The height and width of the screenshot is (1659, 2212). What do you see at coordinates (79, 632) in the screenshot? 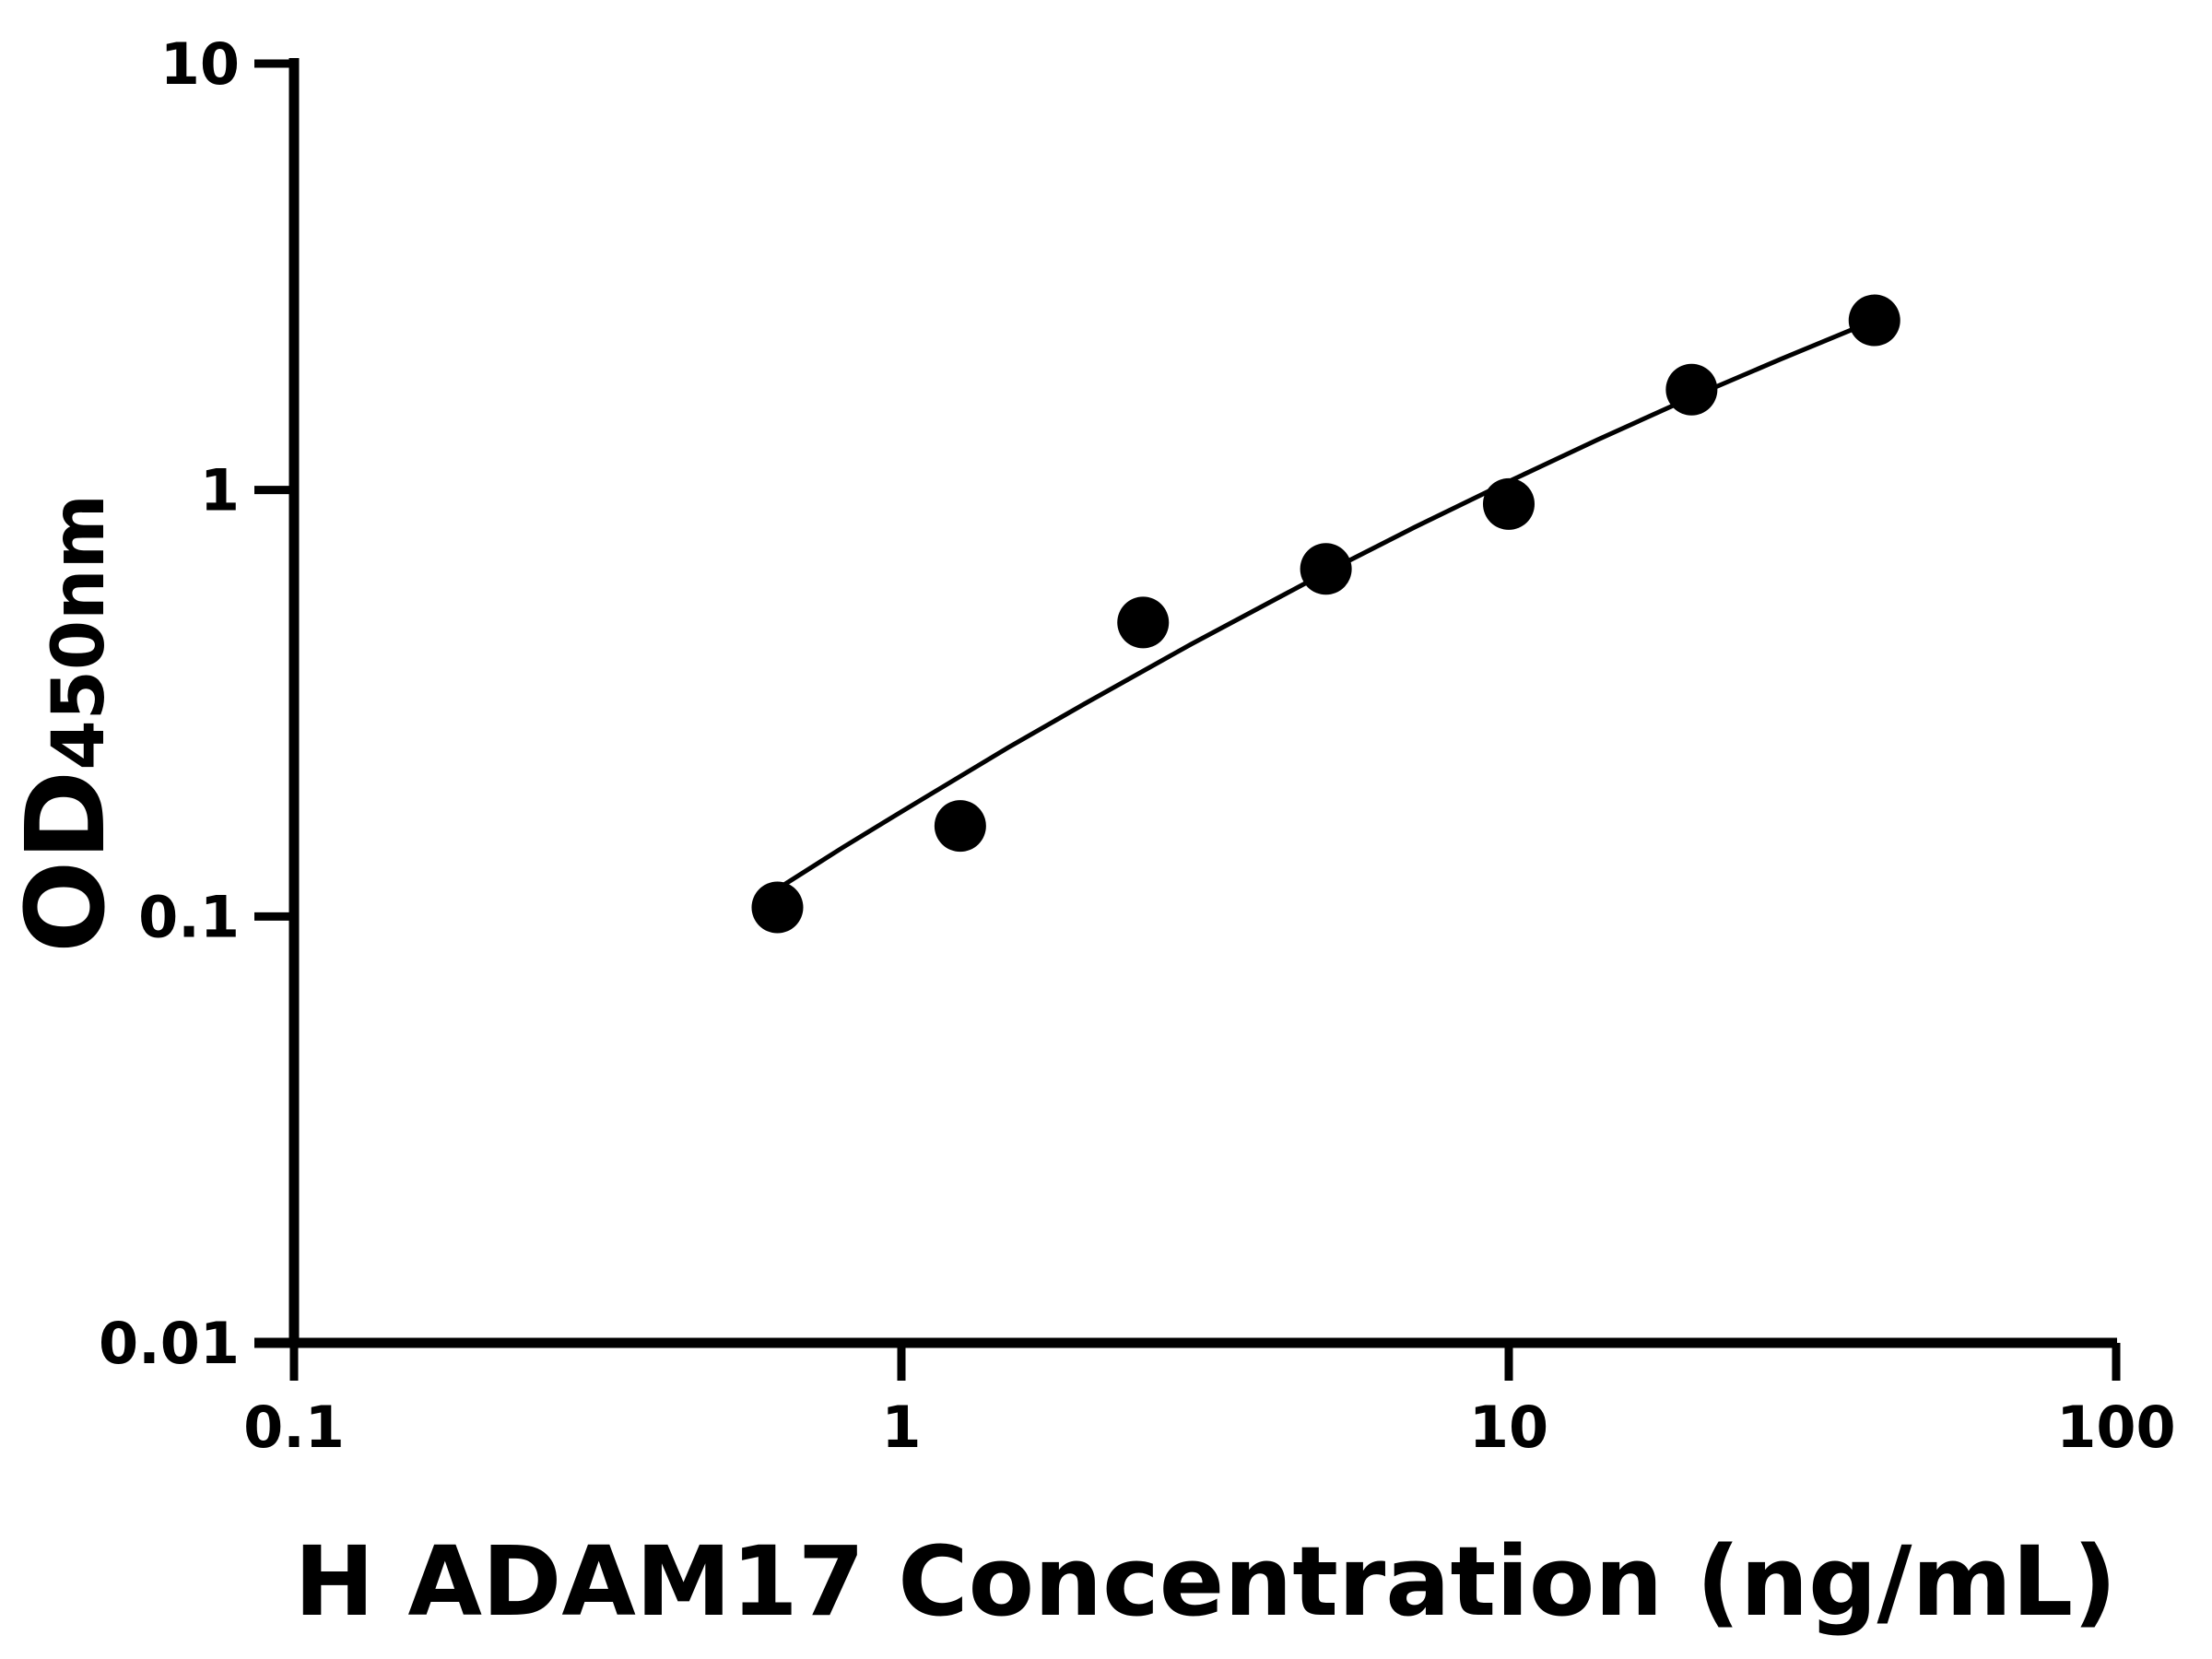
I see `y-axis-label-subscript: 450nm` at bounding box center [79, 632].